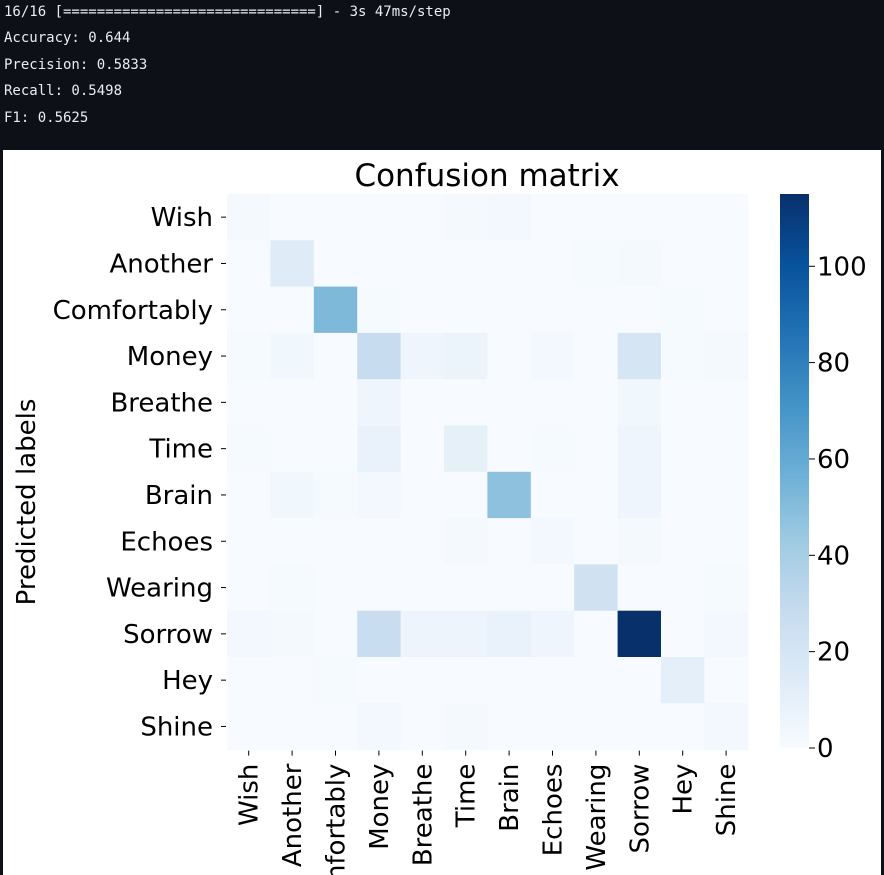 Image resolution: width=884 pixels, height=875 pixels. What do you see at coordinates (67, 38) in the screenshot?
I see `accuracy-line: Accuracy: 0.644` at bounding box center [67, 38].